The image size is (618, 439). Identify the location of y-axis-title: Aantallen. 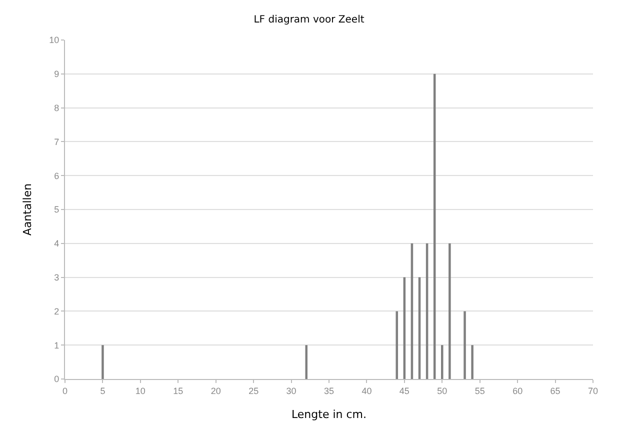
(27, 209).